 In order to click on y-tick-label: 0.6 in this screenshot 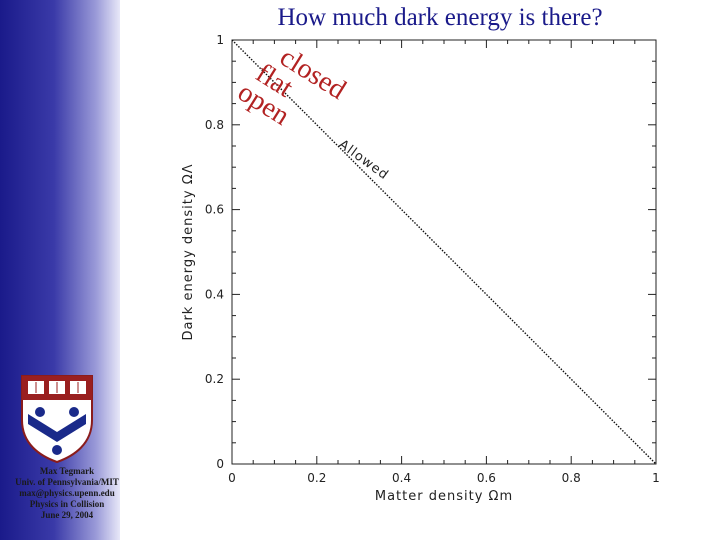, I will do `click(214, 210)`.